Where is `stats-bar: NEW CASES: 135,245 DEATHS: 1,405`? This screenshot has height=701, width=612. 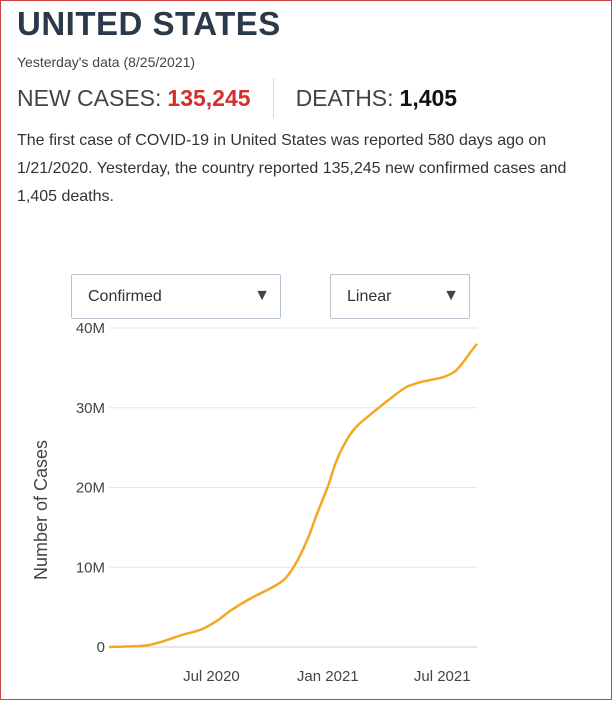
stats-bar: NEW CASES: 135,245 DEATHS: 1,405 is located at coordinates (237, 98).